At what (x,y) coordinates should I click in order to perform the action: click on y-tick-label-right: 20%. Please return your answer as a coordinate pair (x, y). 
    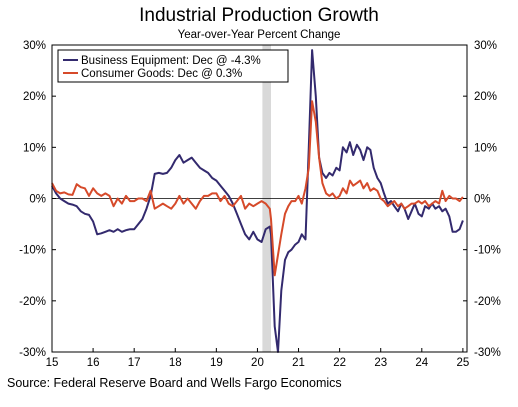
    Looking at the image, I should click on (485, 97).